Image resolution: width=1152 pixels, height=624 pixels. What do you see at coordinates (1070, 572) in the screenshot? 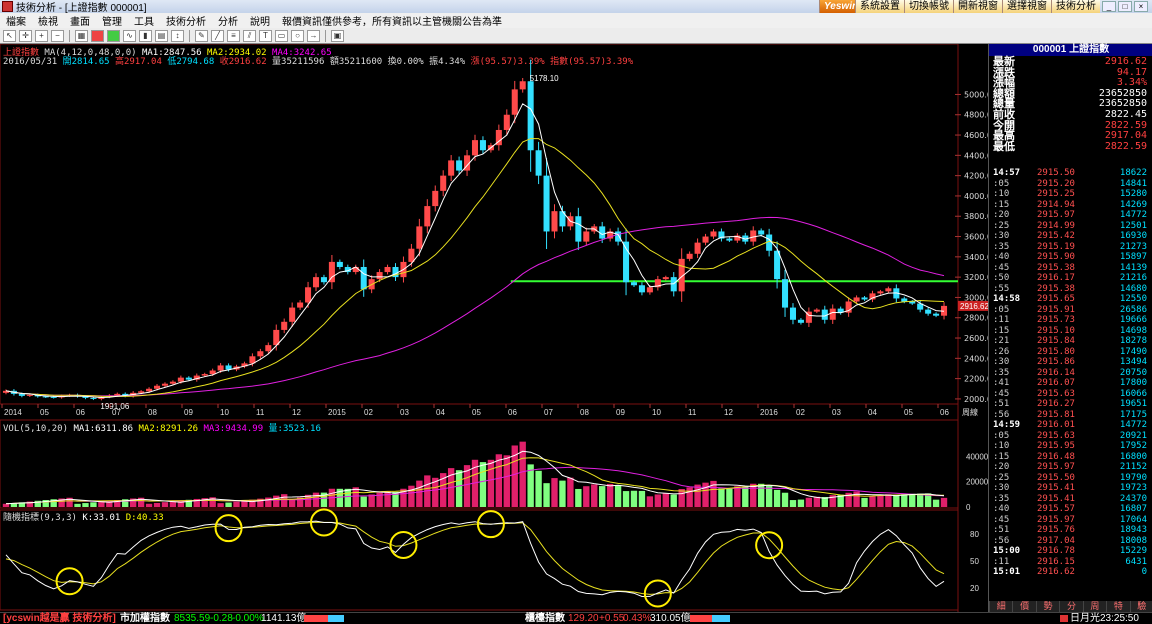
I see `tick-row: 15:01 2916.62 0` at bounding box center [1070, 572].